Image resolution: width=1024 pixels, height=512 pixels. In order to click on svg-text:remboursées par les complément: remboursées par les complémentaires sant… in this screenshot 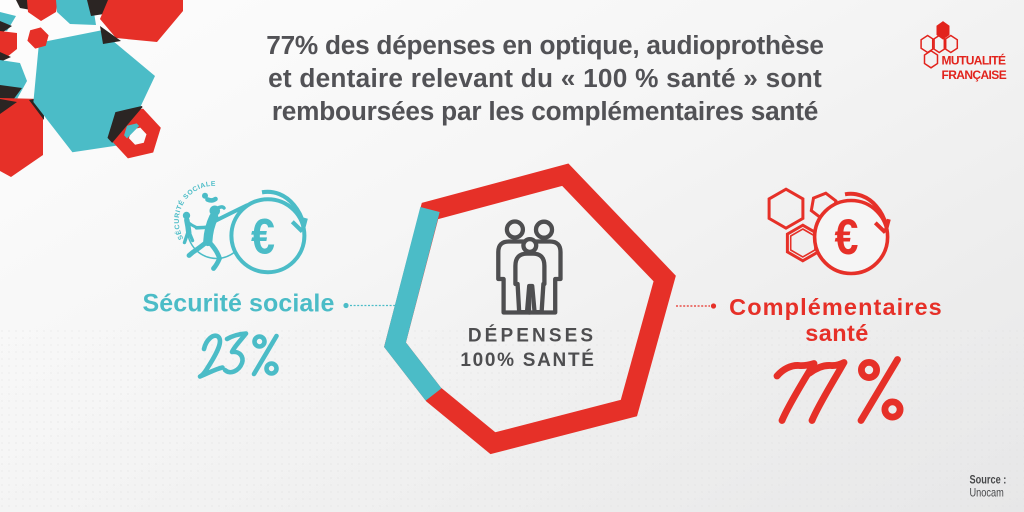, I will do `click(545, 111)`.